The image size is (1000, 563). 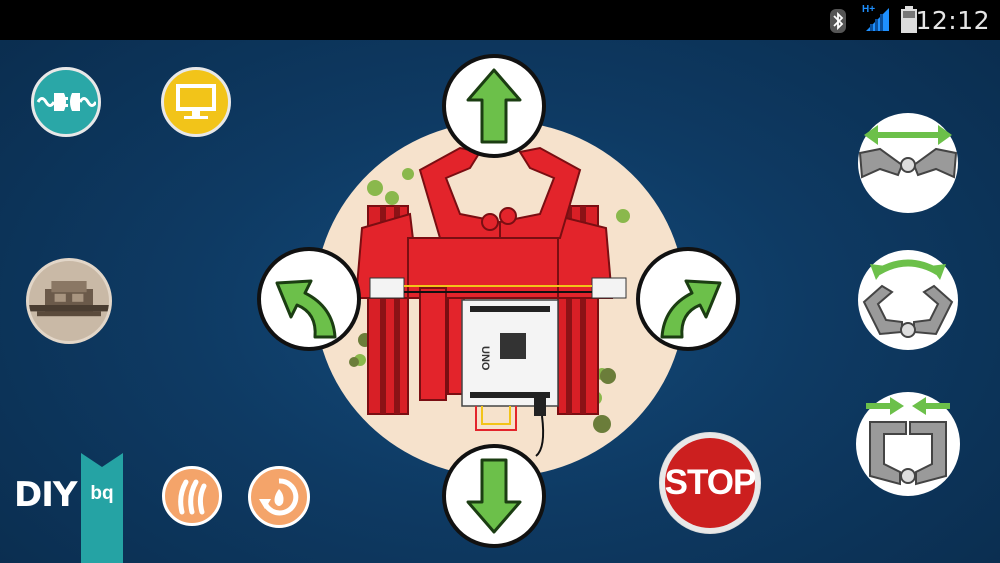 I want to click on network-type-label: H+, so click(x=869, y=9).